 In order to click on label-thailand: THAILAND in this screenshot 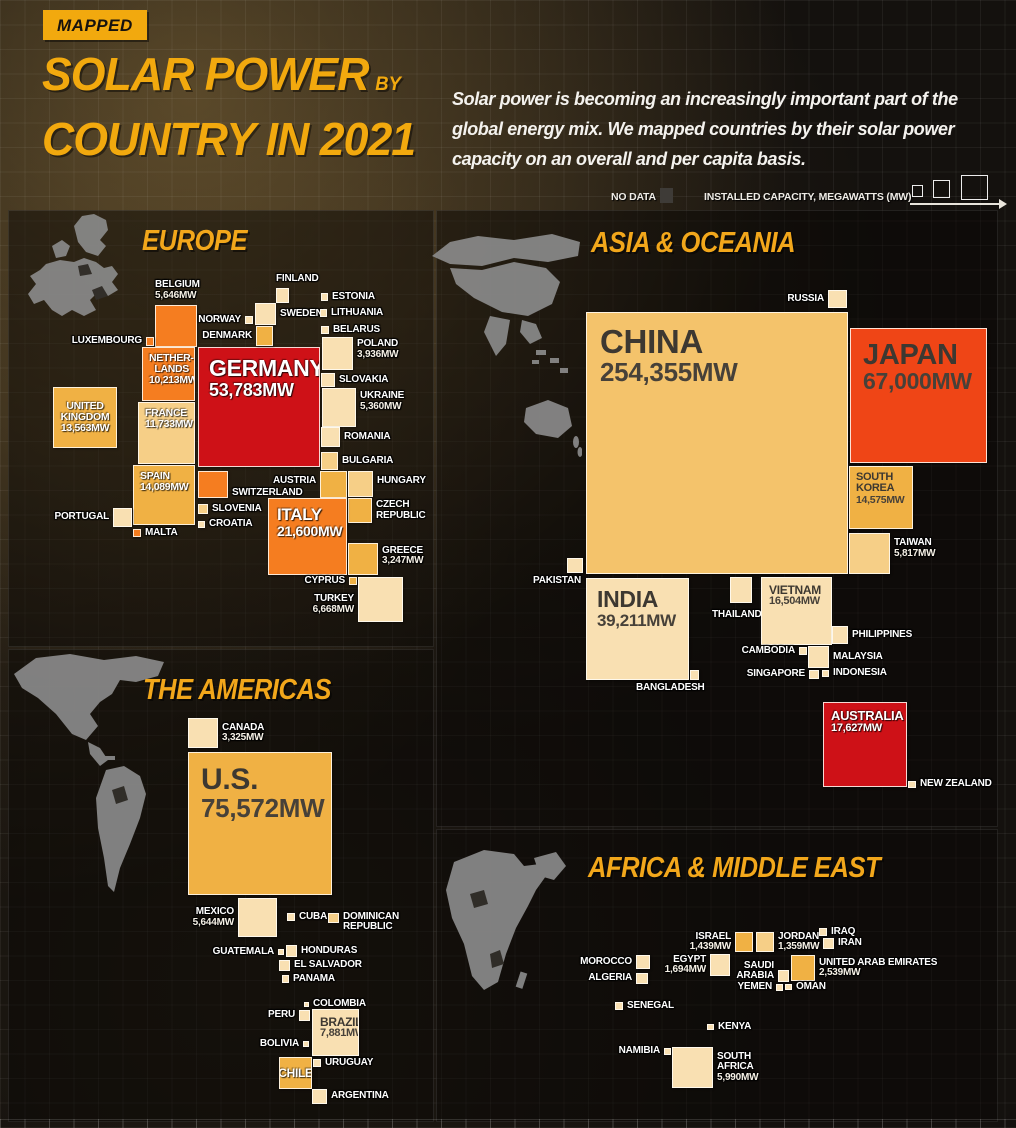, I will do `click(737, 614)`.